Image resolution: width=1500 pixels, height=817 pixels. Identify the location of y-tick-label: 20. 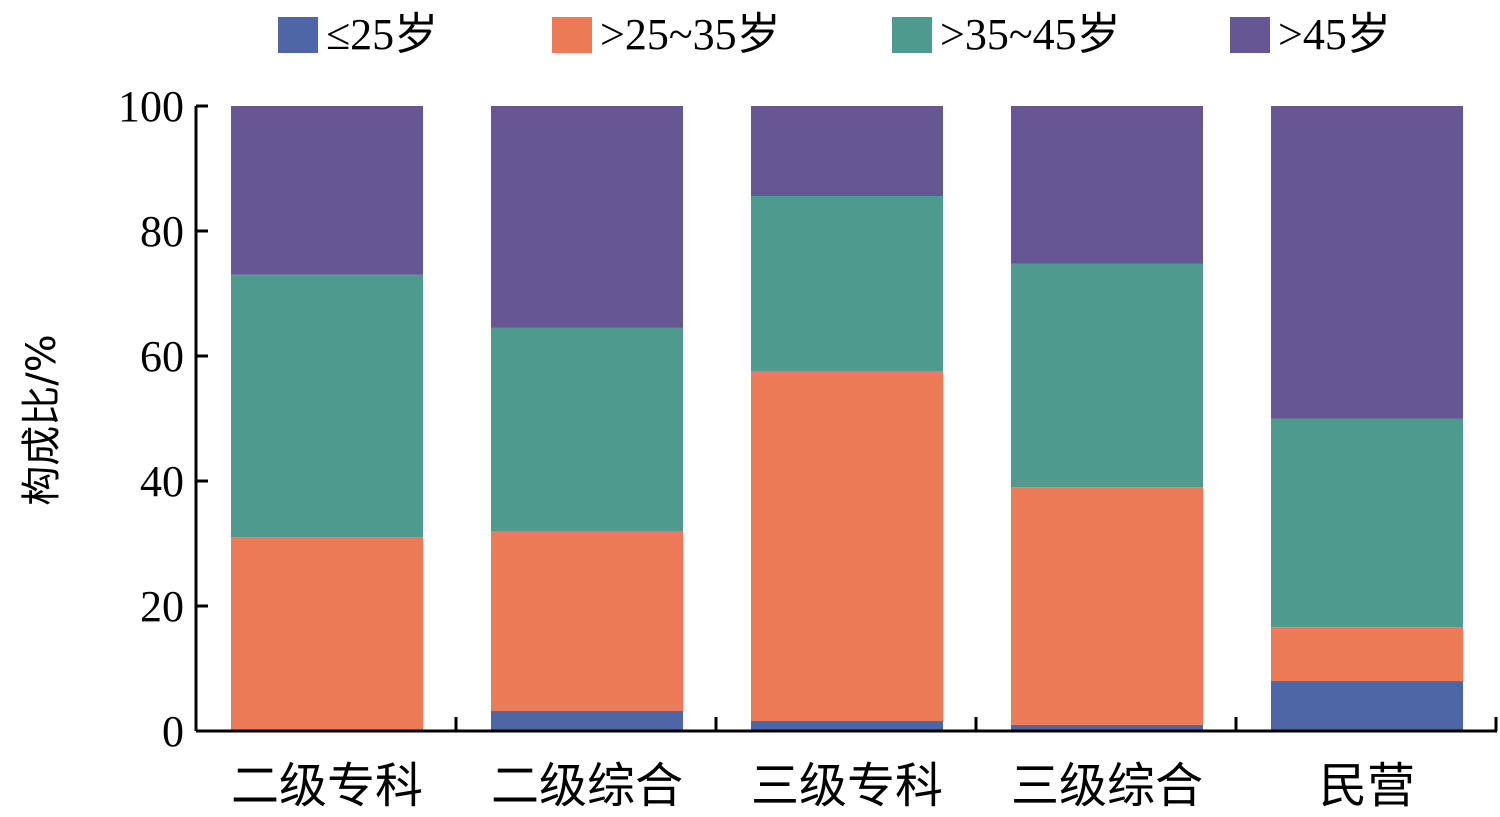
(162, 606).